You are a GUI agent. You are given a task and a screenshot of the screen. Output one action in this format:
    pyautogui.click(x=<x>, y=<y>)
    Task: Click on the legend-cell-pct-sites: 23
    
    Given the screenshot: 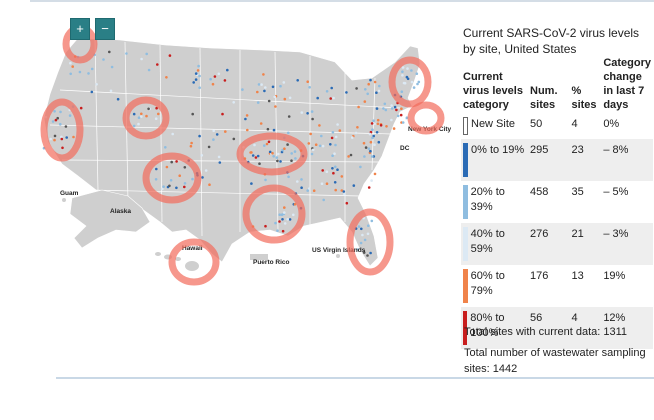 What is the action you would take?
    pyautogui.click(x=585, y=160)
    